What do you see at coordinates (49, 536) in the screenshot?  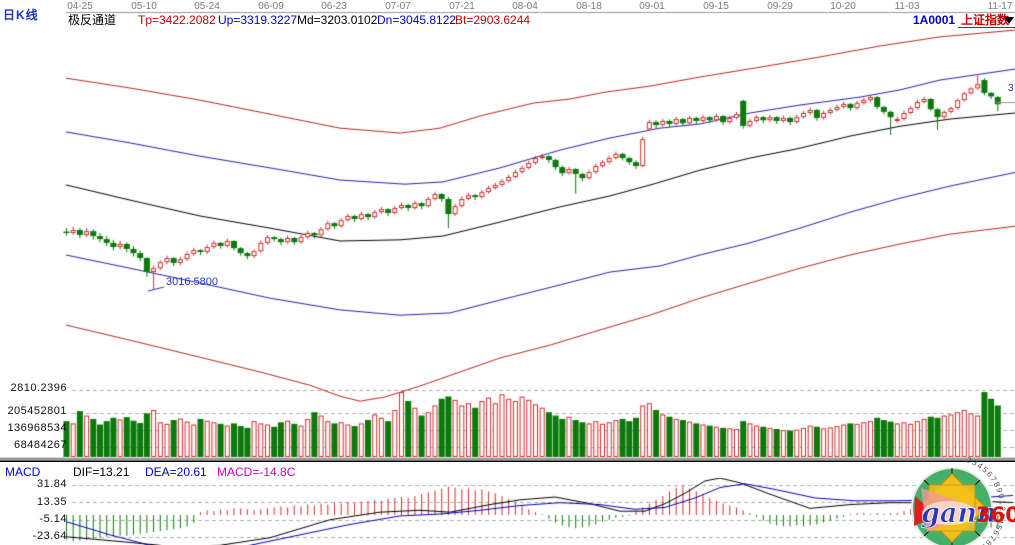 I see `axis-tick-label: -23.64` at bounding box center [49, 536].